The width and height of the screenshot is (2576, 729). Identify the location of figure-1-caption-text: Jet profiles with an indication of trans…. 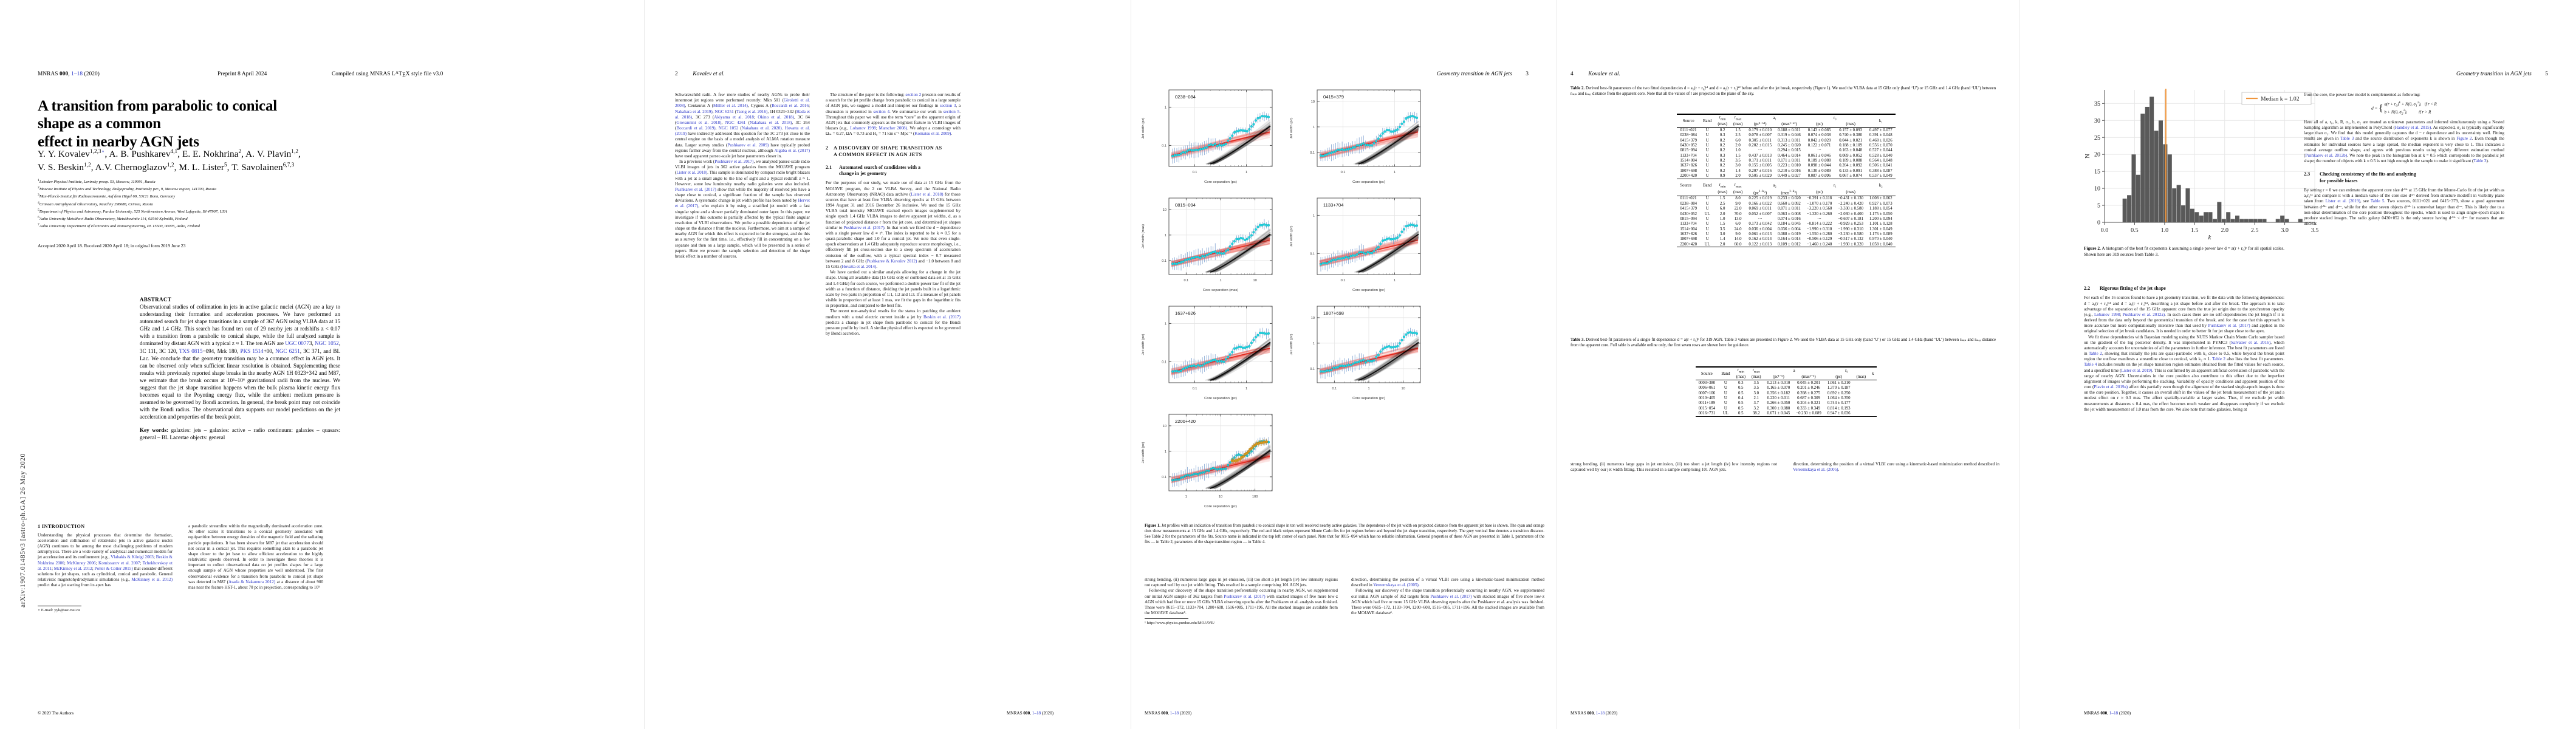
(1345, 534).